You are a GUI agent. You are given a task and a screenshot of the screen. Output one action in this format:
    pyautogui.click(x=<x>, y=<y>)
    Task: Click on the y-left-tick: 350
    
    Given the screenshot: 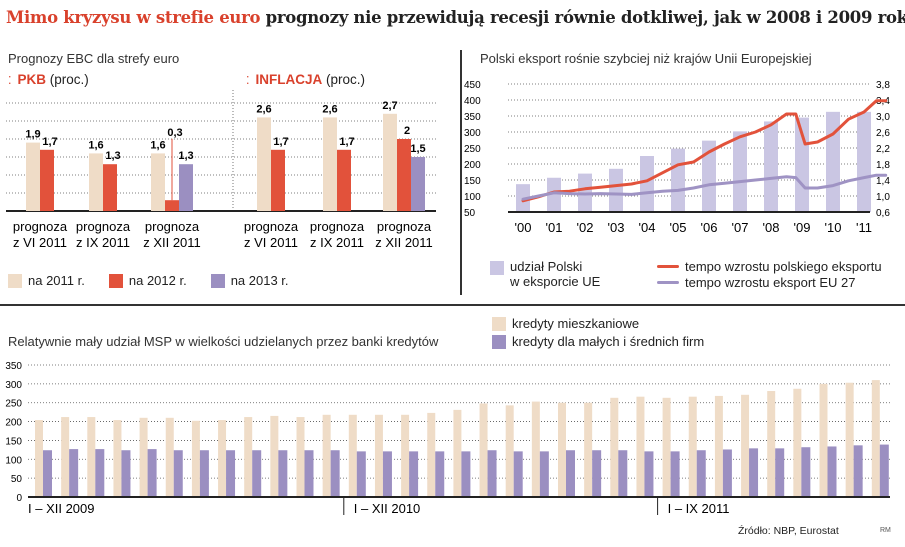 What is the action you would take?
    pyautogui.click(x=472, y=117)
    